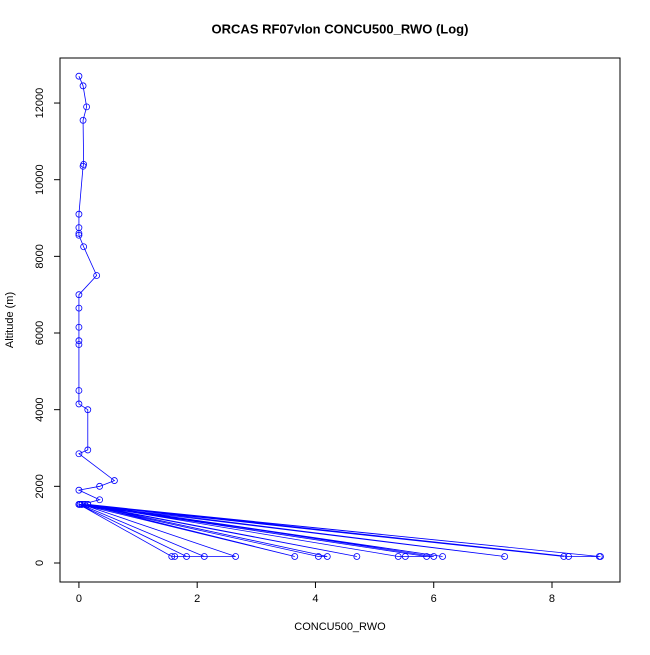  What do you see at coordinates (40, 409) in the screenshot?
I see `y-tick-label: 4000` at bounding box center [40, 409].